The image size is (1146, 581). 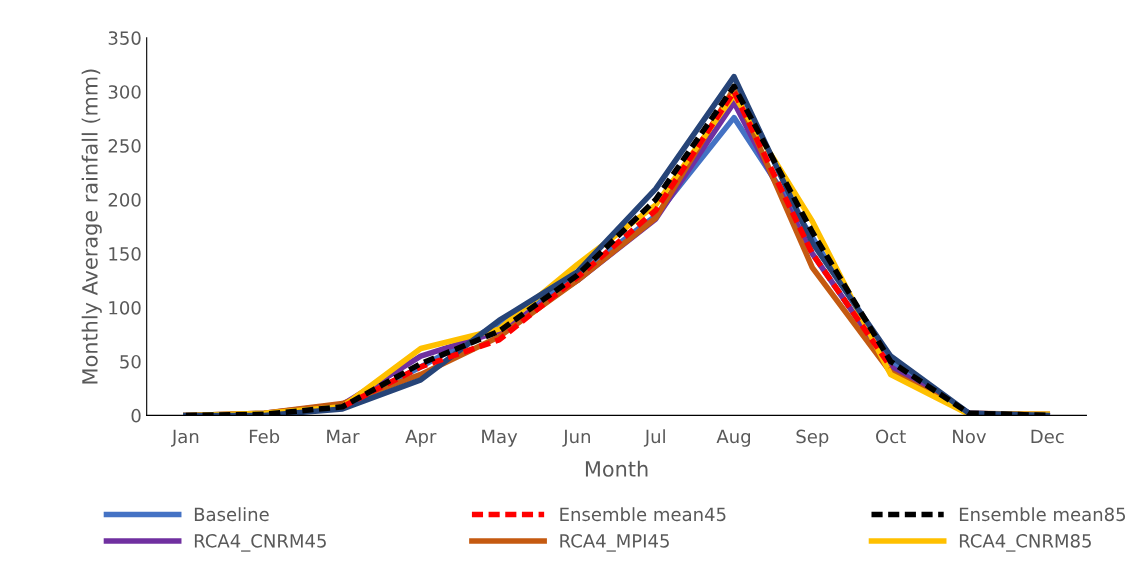 I want to click on legend-label: Ensemble mean85, so click(x=1042, y=514).